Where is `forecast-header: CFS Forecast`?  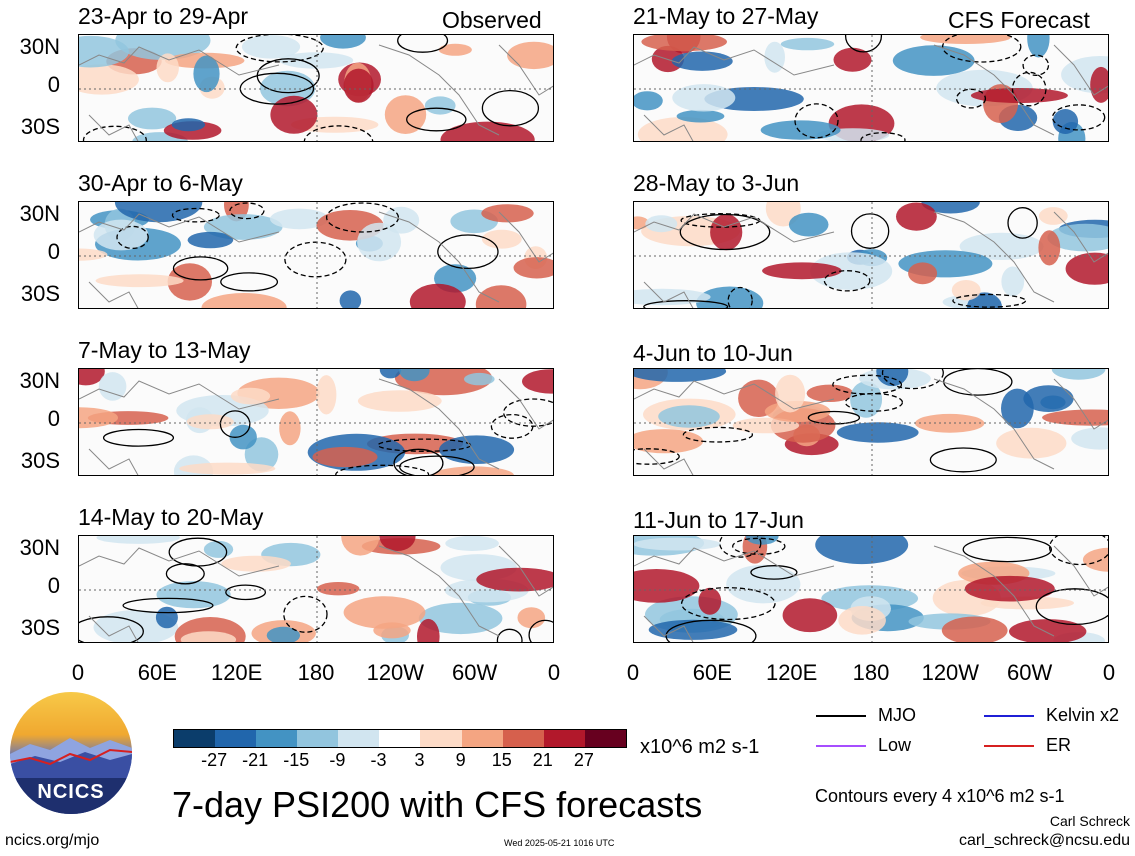 forecast-header: CFS Forecast is located at coordinates (1019, 20).